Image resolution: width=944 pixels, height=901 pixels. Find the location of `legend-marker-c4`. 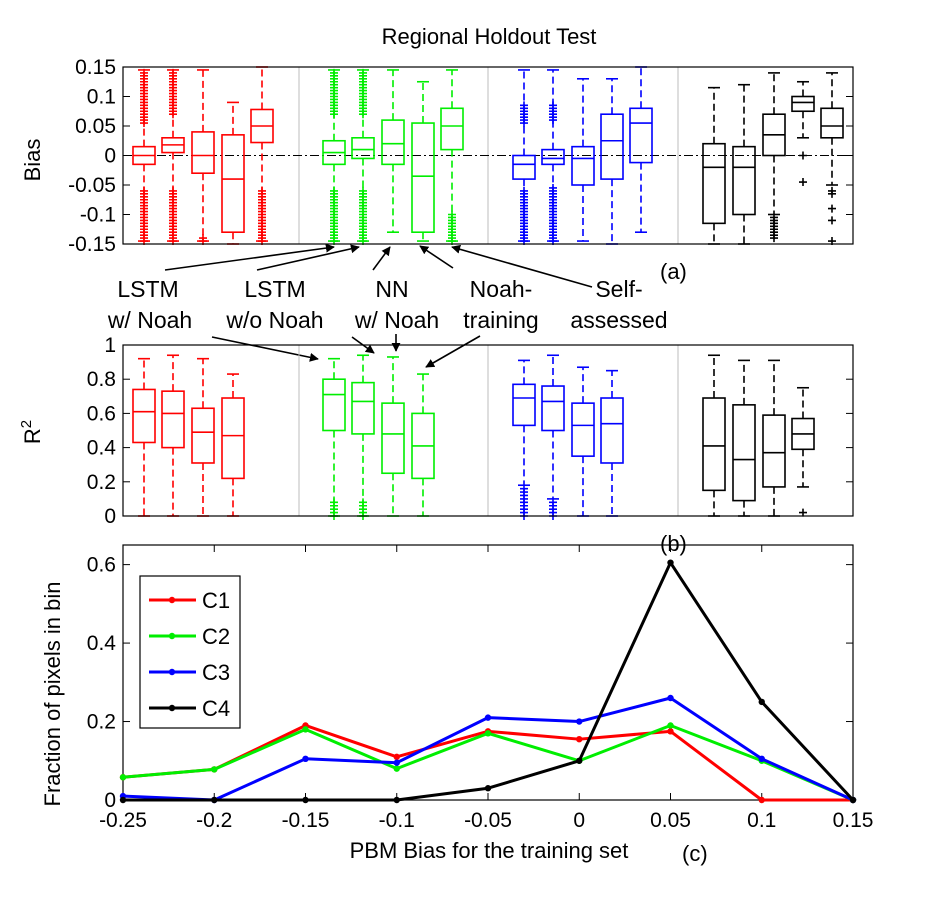

legend-marker-c4 is located at coordinates (172, 708).